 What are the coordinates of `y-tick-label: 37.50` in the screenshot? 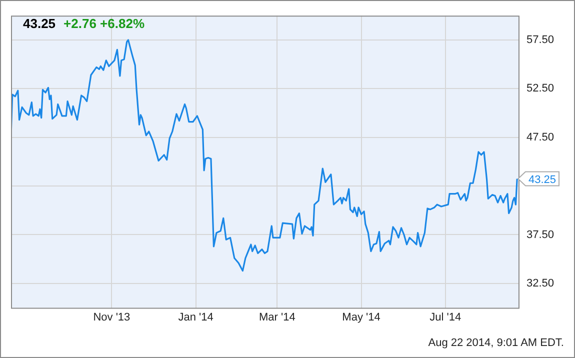 It's located at (540, 234).